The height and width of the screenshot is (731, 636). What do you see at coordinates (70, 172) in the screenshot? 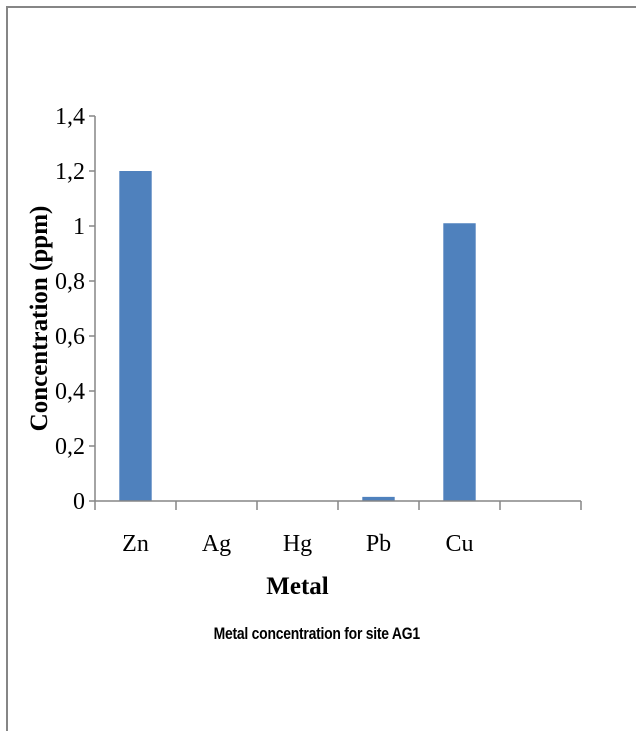
I see `y-tick-label: 1,2` at bounding box center [70, 172].